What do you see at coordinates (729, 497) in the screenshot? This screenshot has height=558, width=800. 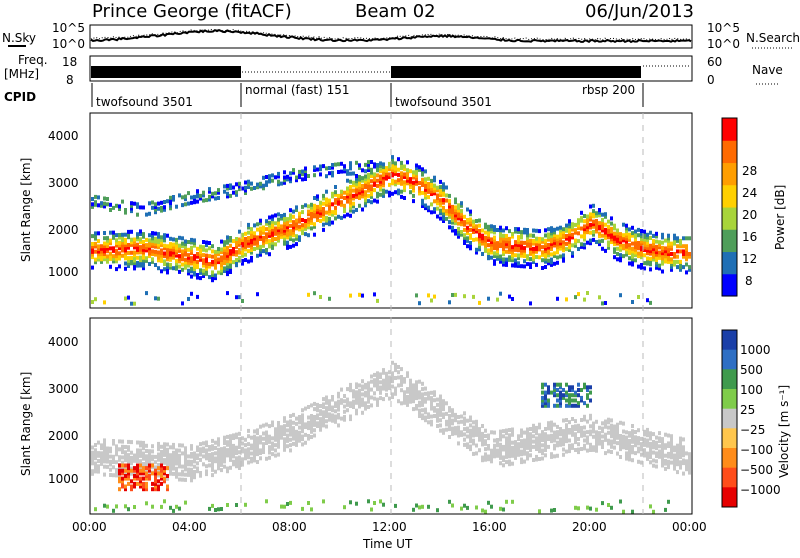 I see `velocity-colorbar-swatch` at bounding box center [729, 497].